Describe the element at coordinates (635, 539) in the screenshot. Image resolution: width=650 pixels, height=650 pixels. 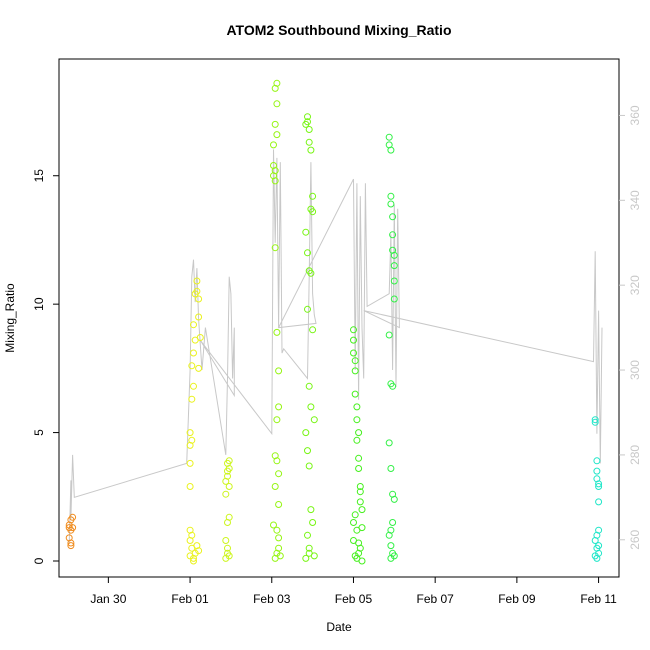
I see `y2-tick-label: 260` at that location.